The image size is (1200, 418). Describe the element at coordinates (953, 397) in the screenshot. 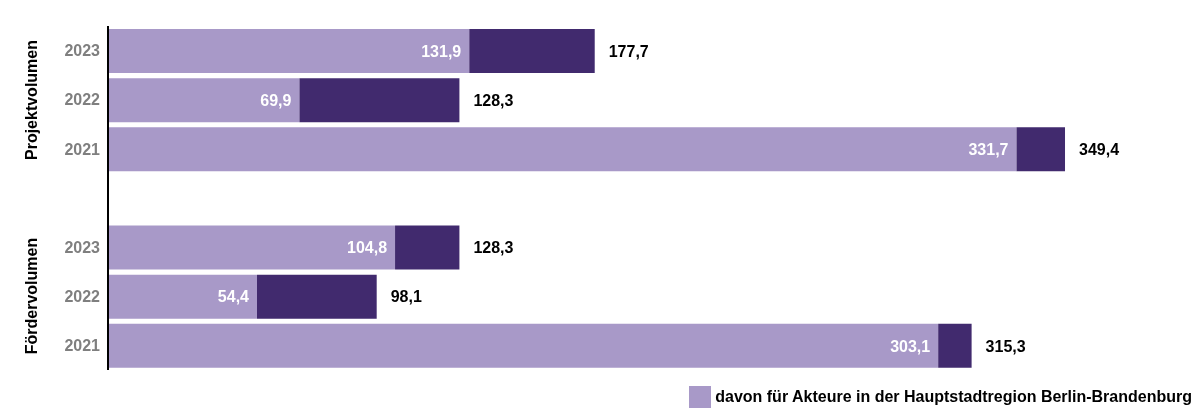

I see `legend-label: davon für Akteure in der Hauptstadtregion Berlin-Brandenburg` at that location.